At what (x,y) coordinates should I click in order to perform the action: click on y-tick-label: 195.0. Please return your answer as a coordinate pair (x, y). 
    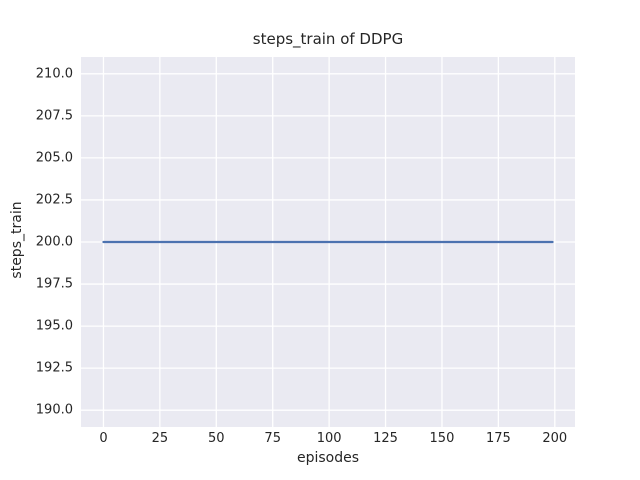
    Looking at the image, I should click on (54, 326).